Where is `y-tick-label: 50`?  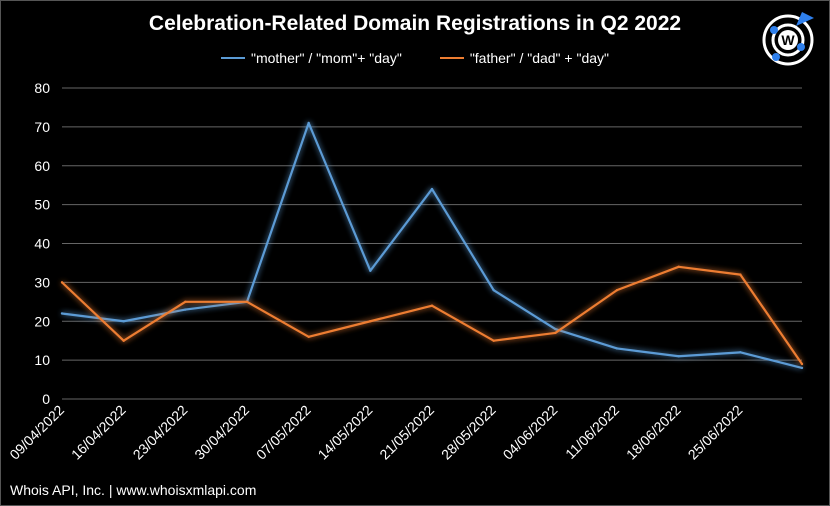
y-tick-label: 50 is located at coordinates (42, 205).